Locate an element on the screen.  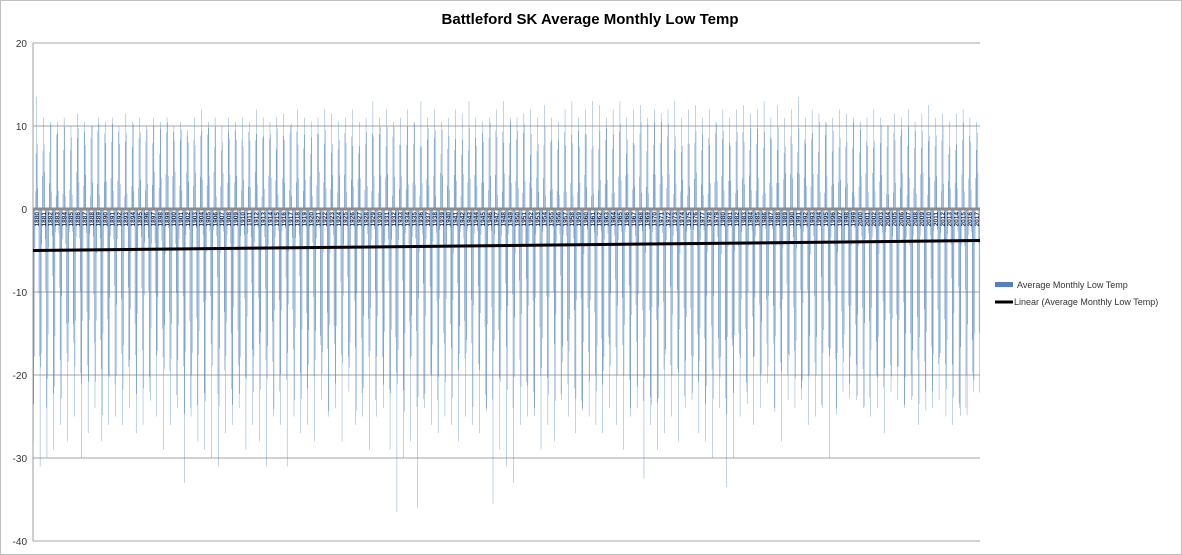
x-tick-label: 1931 is located at coordinates (387, 219).